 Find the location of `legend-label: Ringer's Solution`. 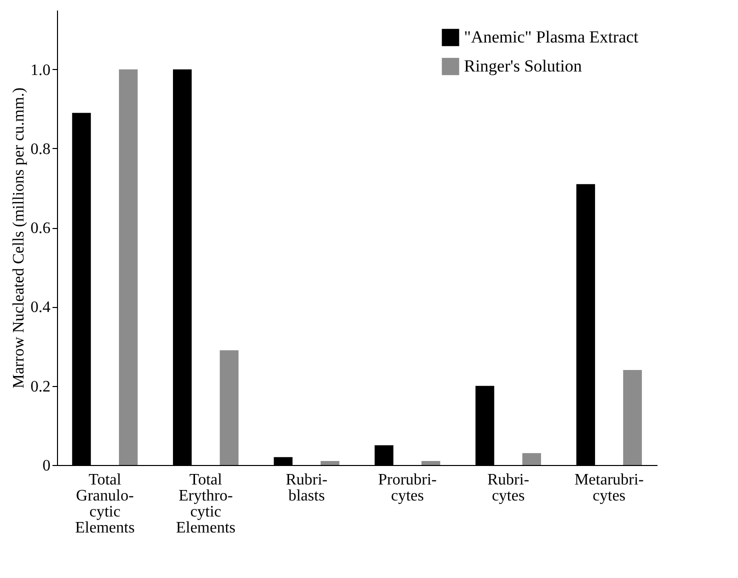

legend-label: Ringer's Solution is located at coordinates (523, 66).